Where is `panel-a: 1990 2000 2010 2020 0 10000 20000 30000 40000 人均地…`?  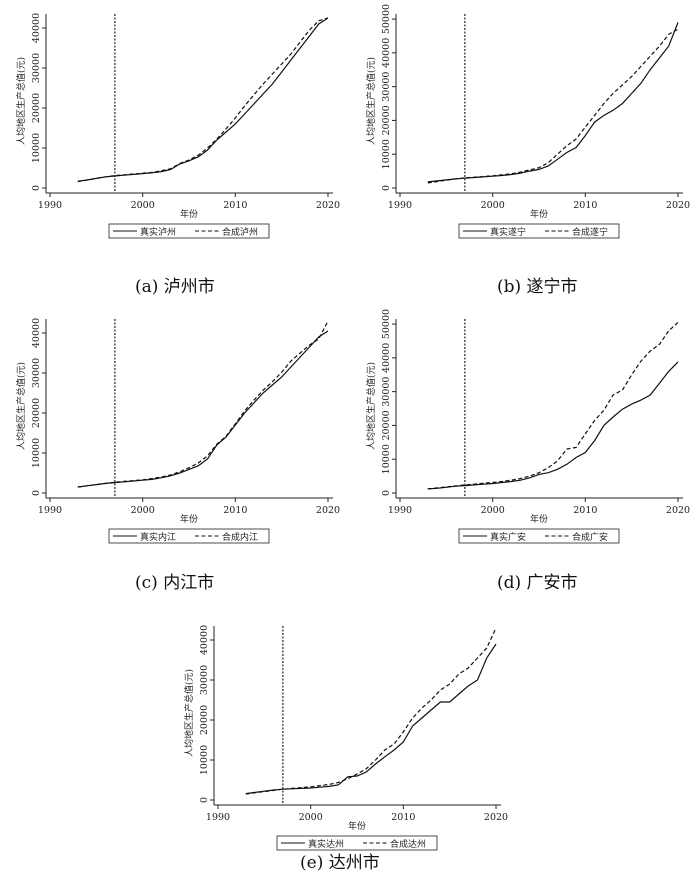 panel-a: 1990 2000 2010 2020 0 10000 20000 30000 40000 人均地… is located at coordinates (172, 122).